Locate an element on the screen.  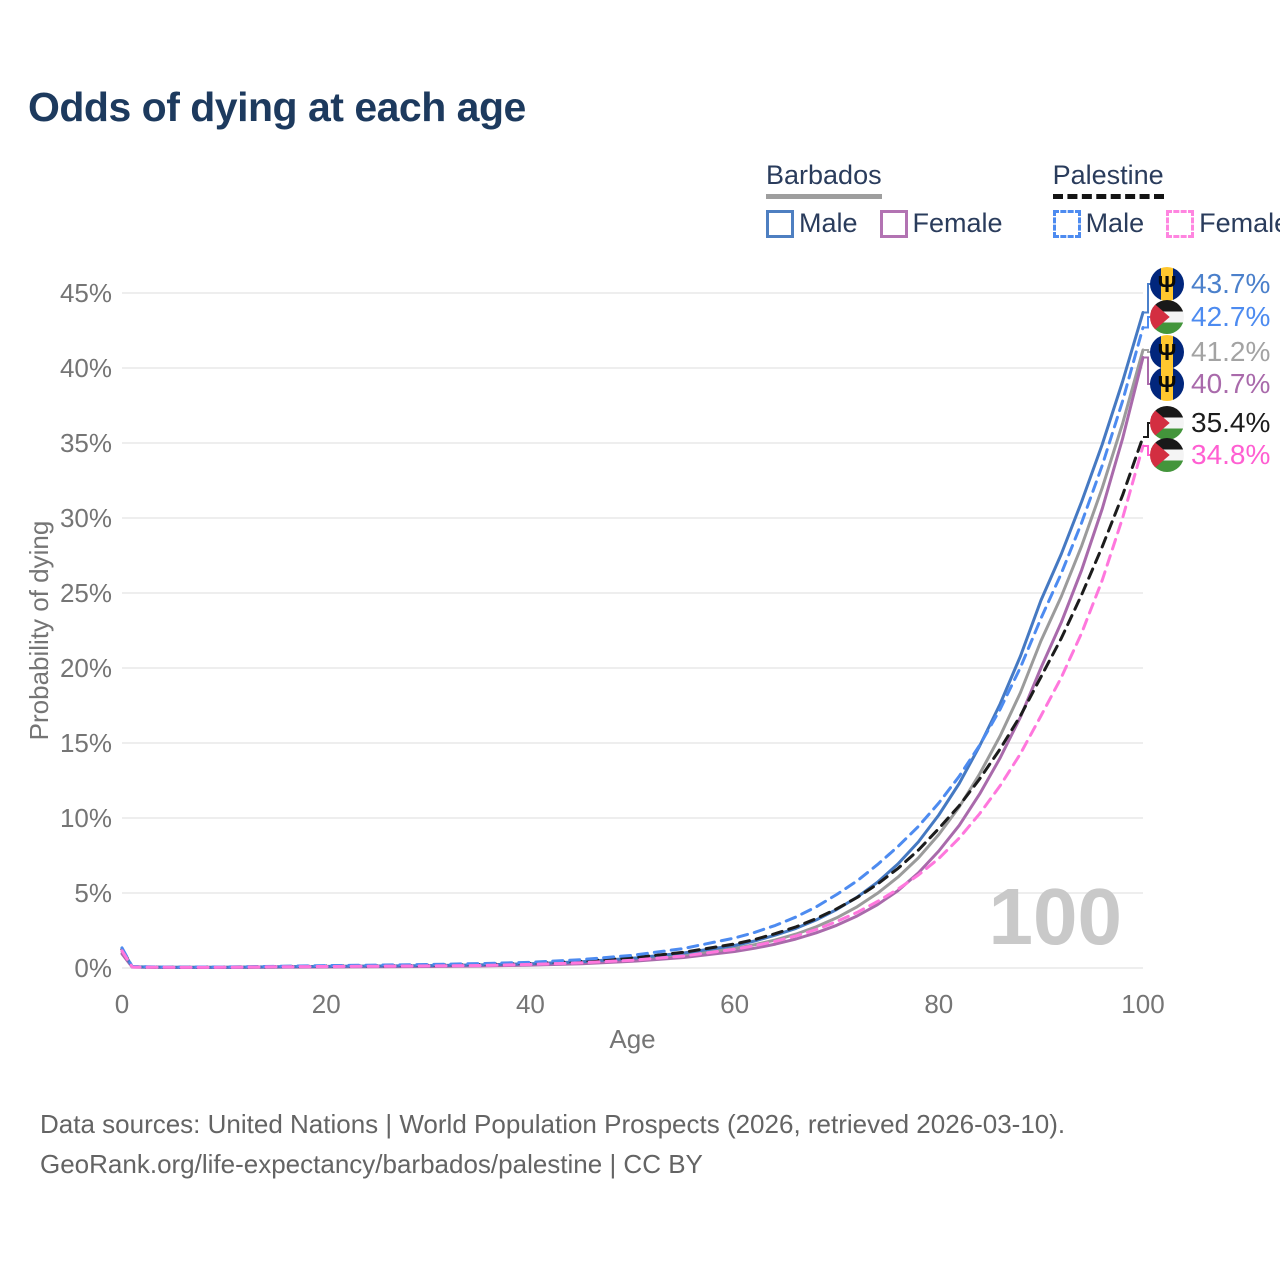
end-value-label: 35.4% is located at coordinates (1231, 422).